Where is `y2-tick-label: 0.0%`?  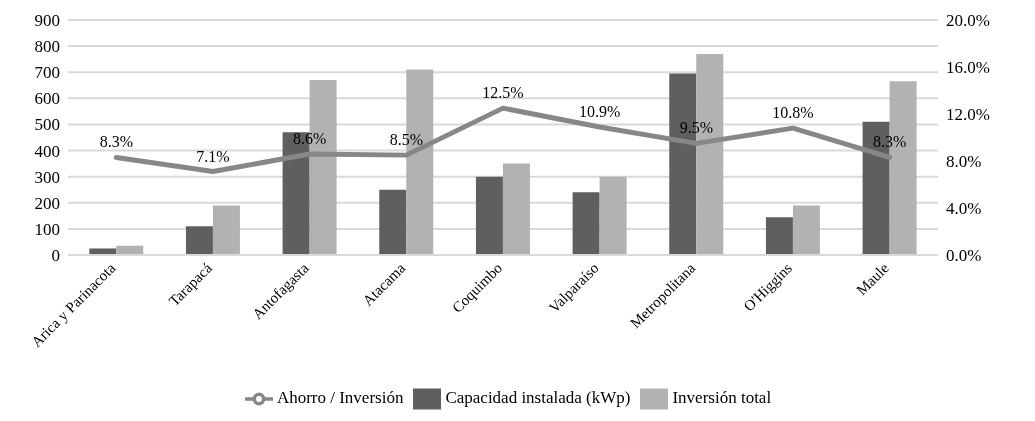
y2-tick-label: 0.0% is located at coordinates (964, 256).